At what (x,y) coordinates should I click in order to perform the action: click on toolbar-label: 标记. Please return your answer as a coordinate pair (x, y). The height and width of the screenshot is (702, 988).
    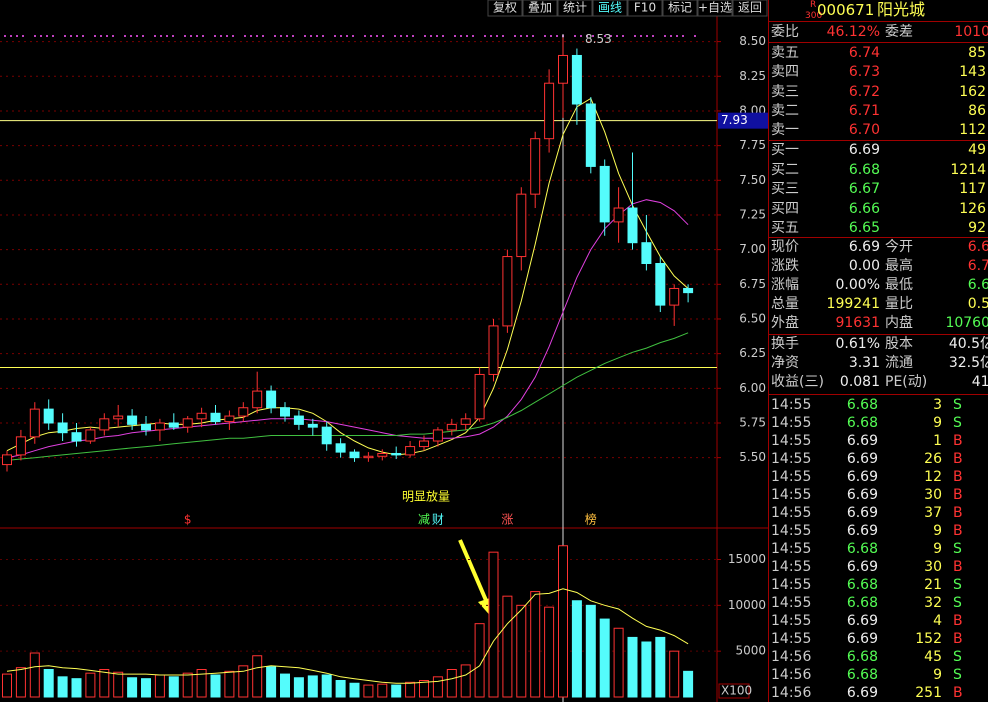
    Looking at the image, I should click on (680, 8).